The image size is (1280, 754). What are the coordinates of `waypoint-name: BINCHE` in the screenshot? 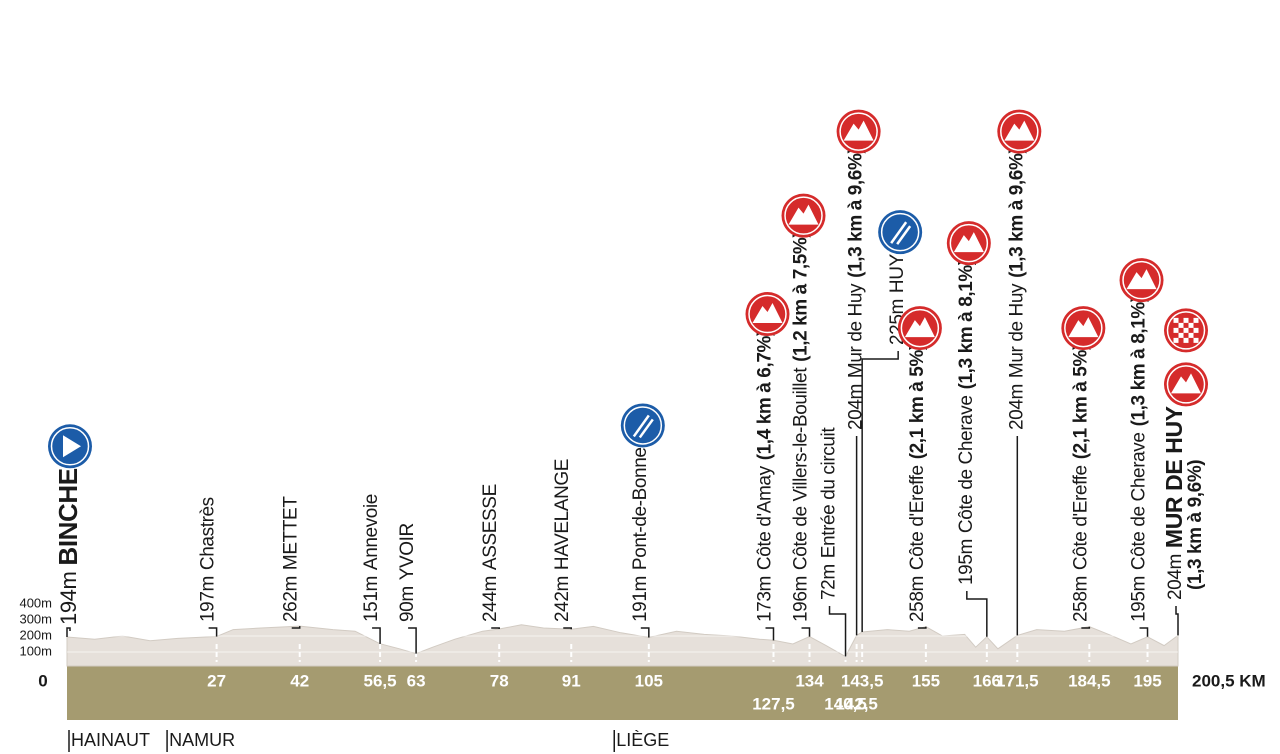 It's located at (68, 516).